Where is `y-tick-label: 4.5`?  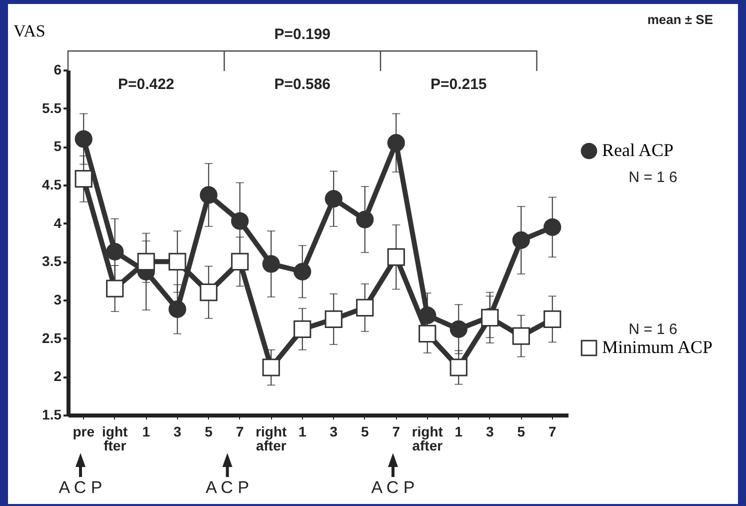
y-tick-label: 4.5 is located at coordinates (52, 184).